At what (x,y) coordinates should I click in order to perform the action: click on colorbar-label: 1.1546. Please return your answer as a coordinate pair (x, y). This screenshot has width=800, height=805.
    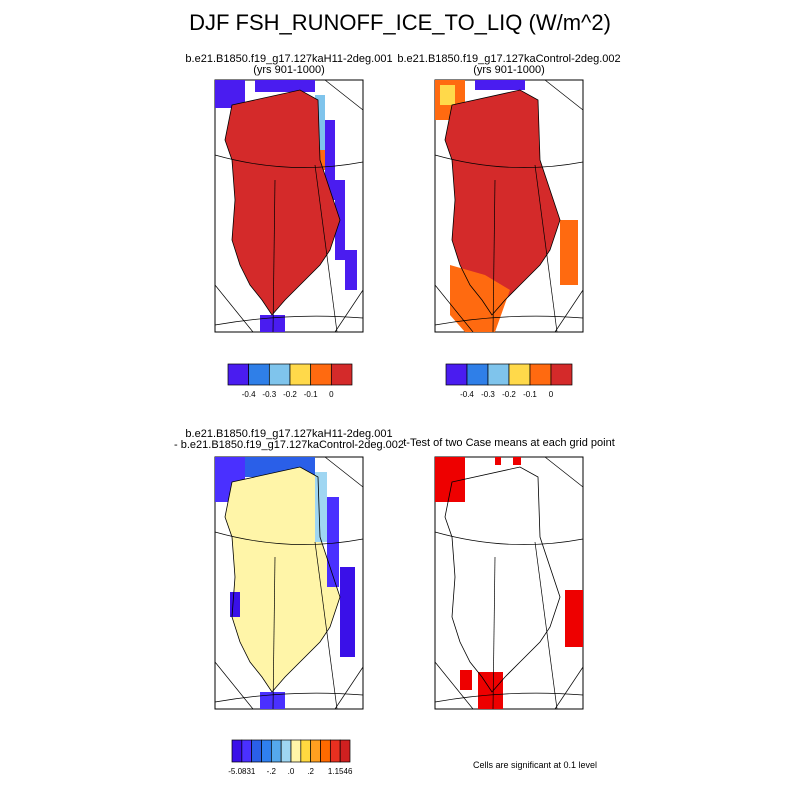
    Looking at the image, I should click on (340, 771).